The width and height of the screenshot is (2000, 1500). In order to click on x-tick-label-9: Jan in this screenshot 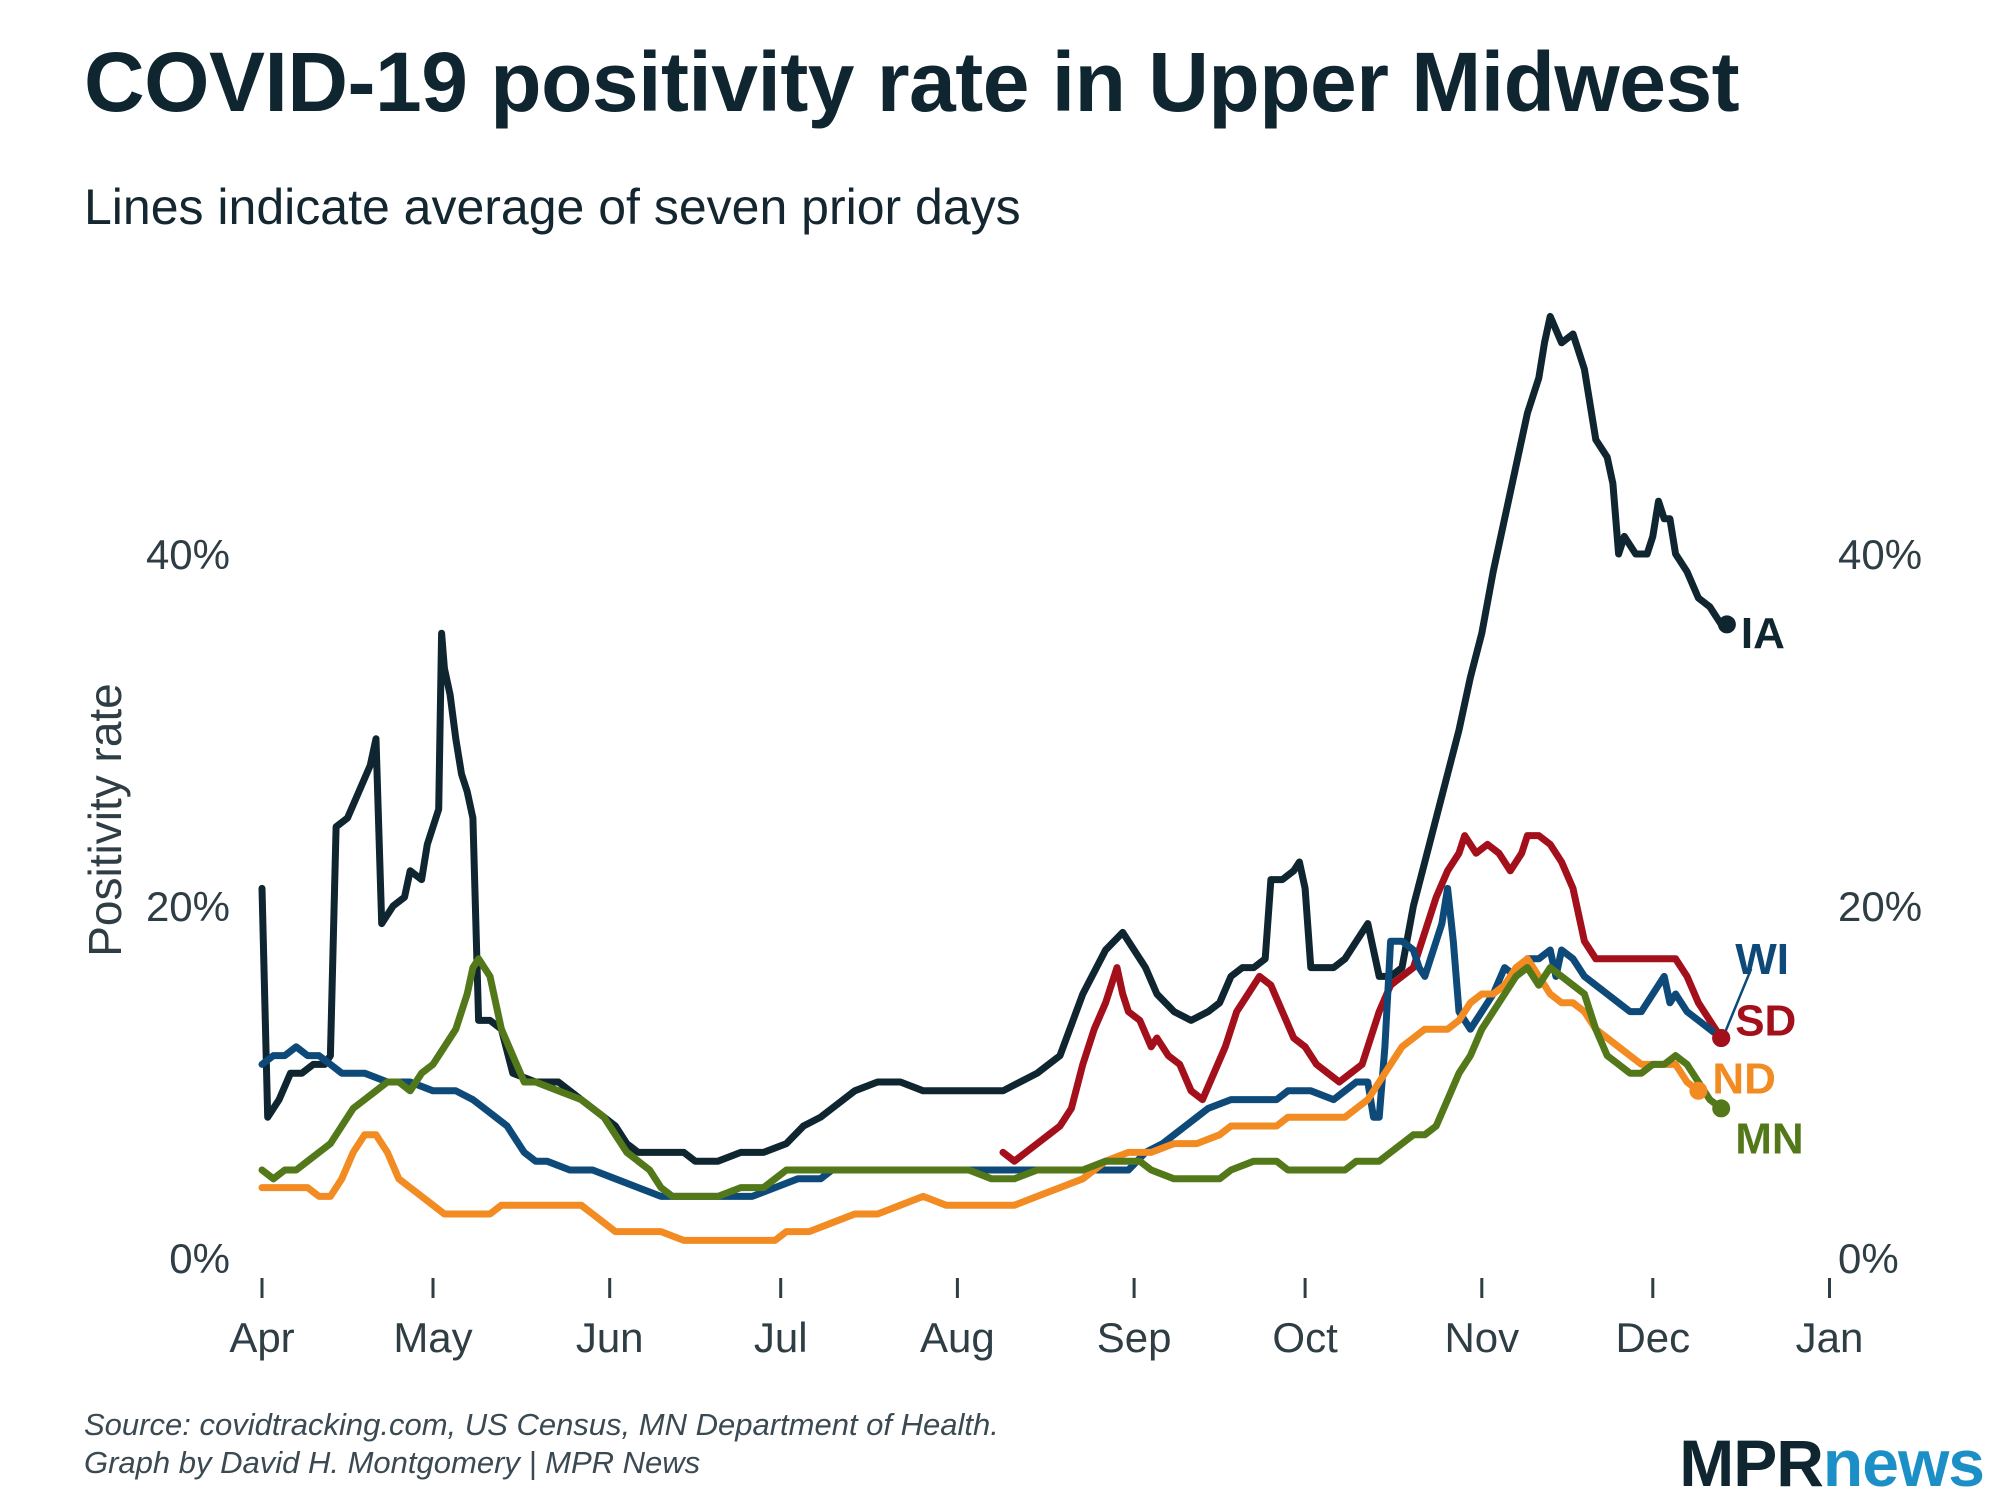, I will do `click(1830, 1337)`.